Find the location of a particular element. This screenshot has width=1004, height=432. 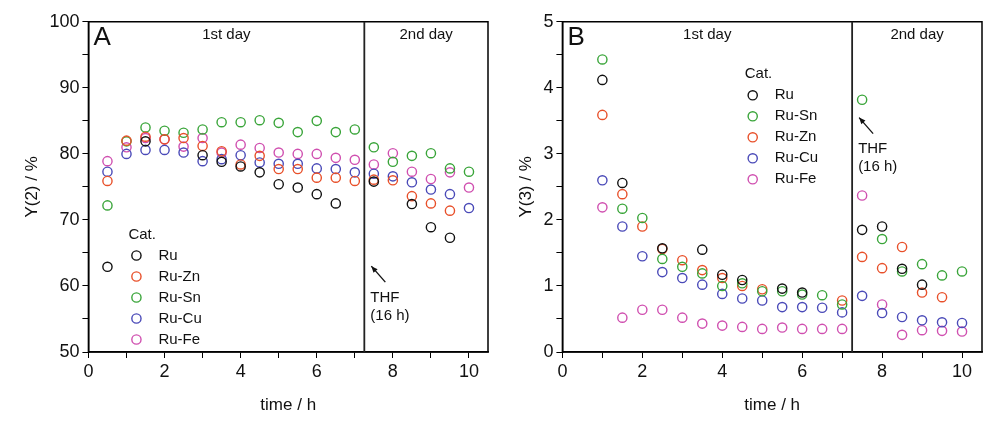

y-tick-label: 4 is located at coordinates (548, 86).